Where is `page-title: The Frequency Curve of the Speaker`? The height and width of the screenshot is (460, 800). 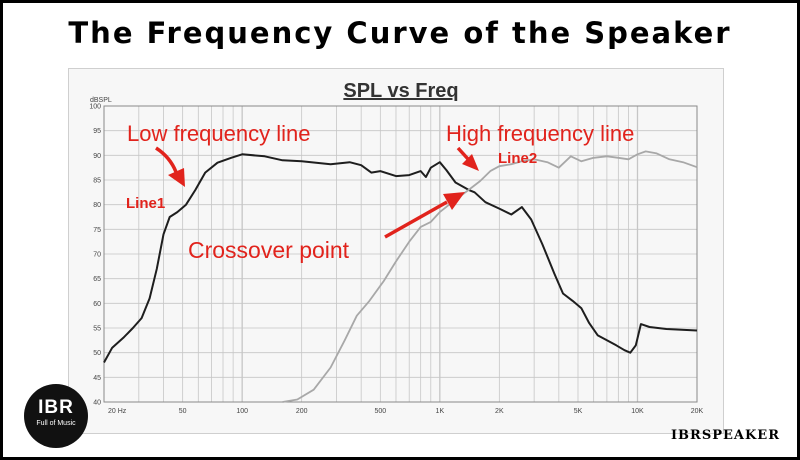 page-title: The Frequency Curve of the Speaker is located at coordinates (400, 33).